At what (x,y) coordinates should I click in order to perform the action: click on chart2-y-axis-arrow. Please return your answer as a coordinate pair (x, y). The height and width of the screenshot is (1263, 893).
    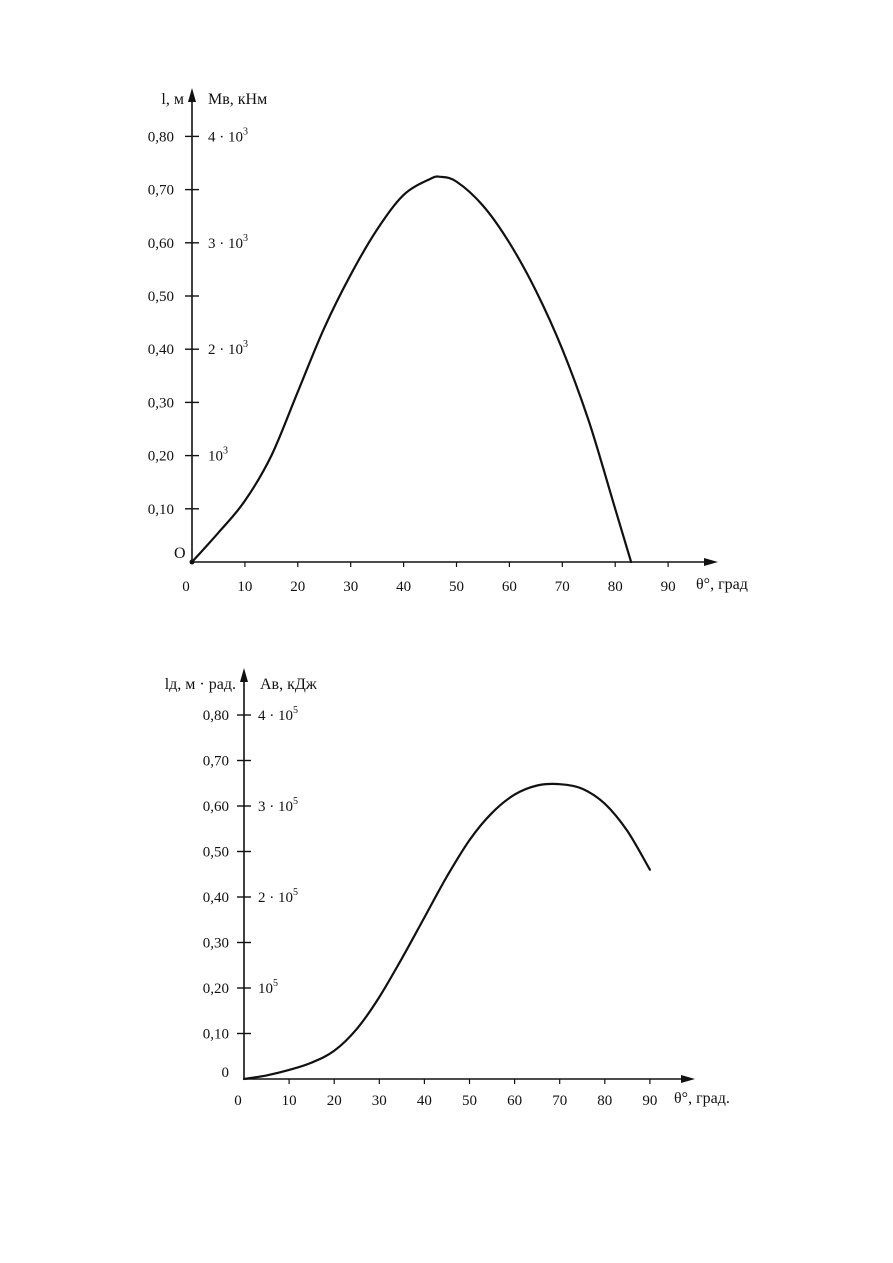
    Looking at the image, I should click on (244, 675).